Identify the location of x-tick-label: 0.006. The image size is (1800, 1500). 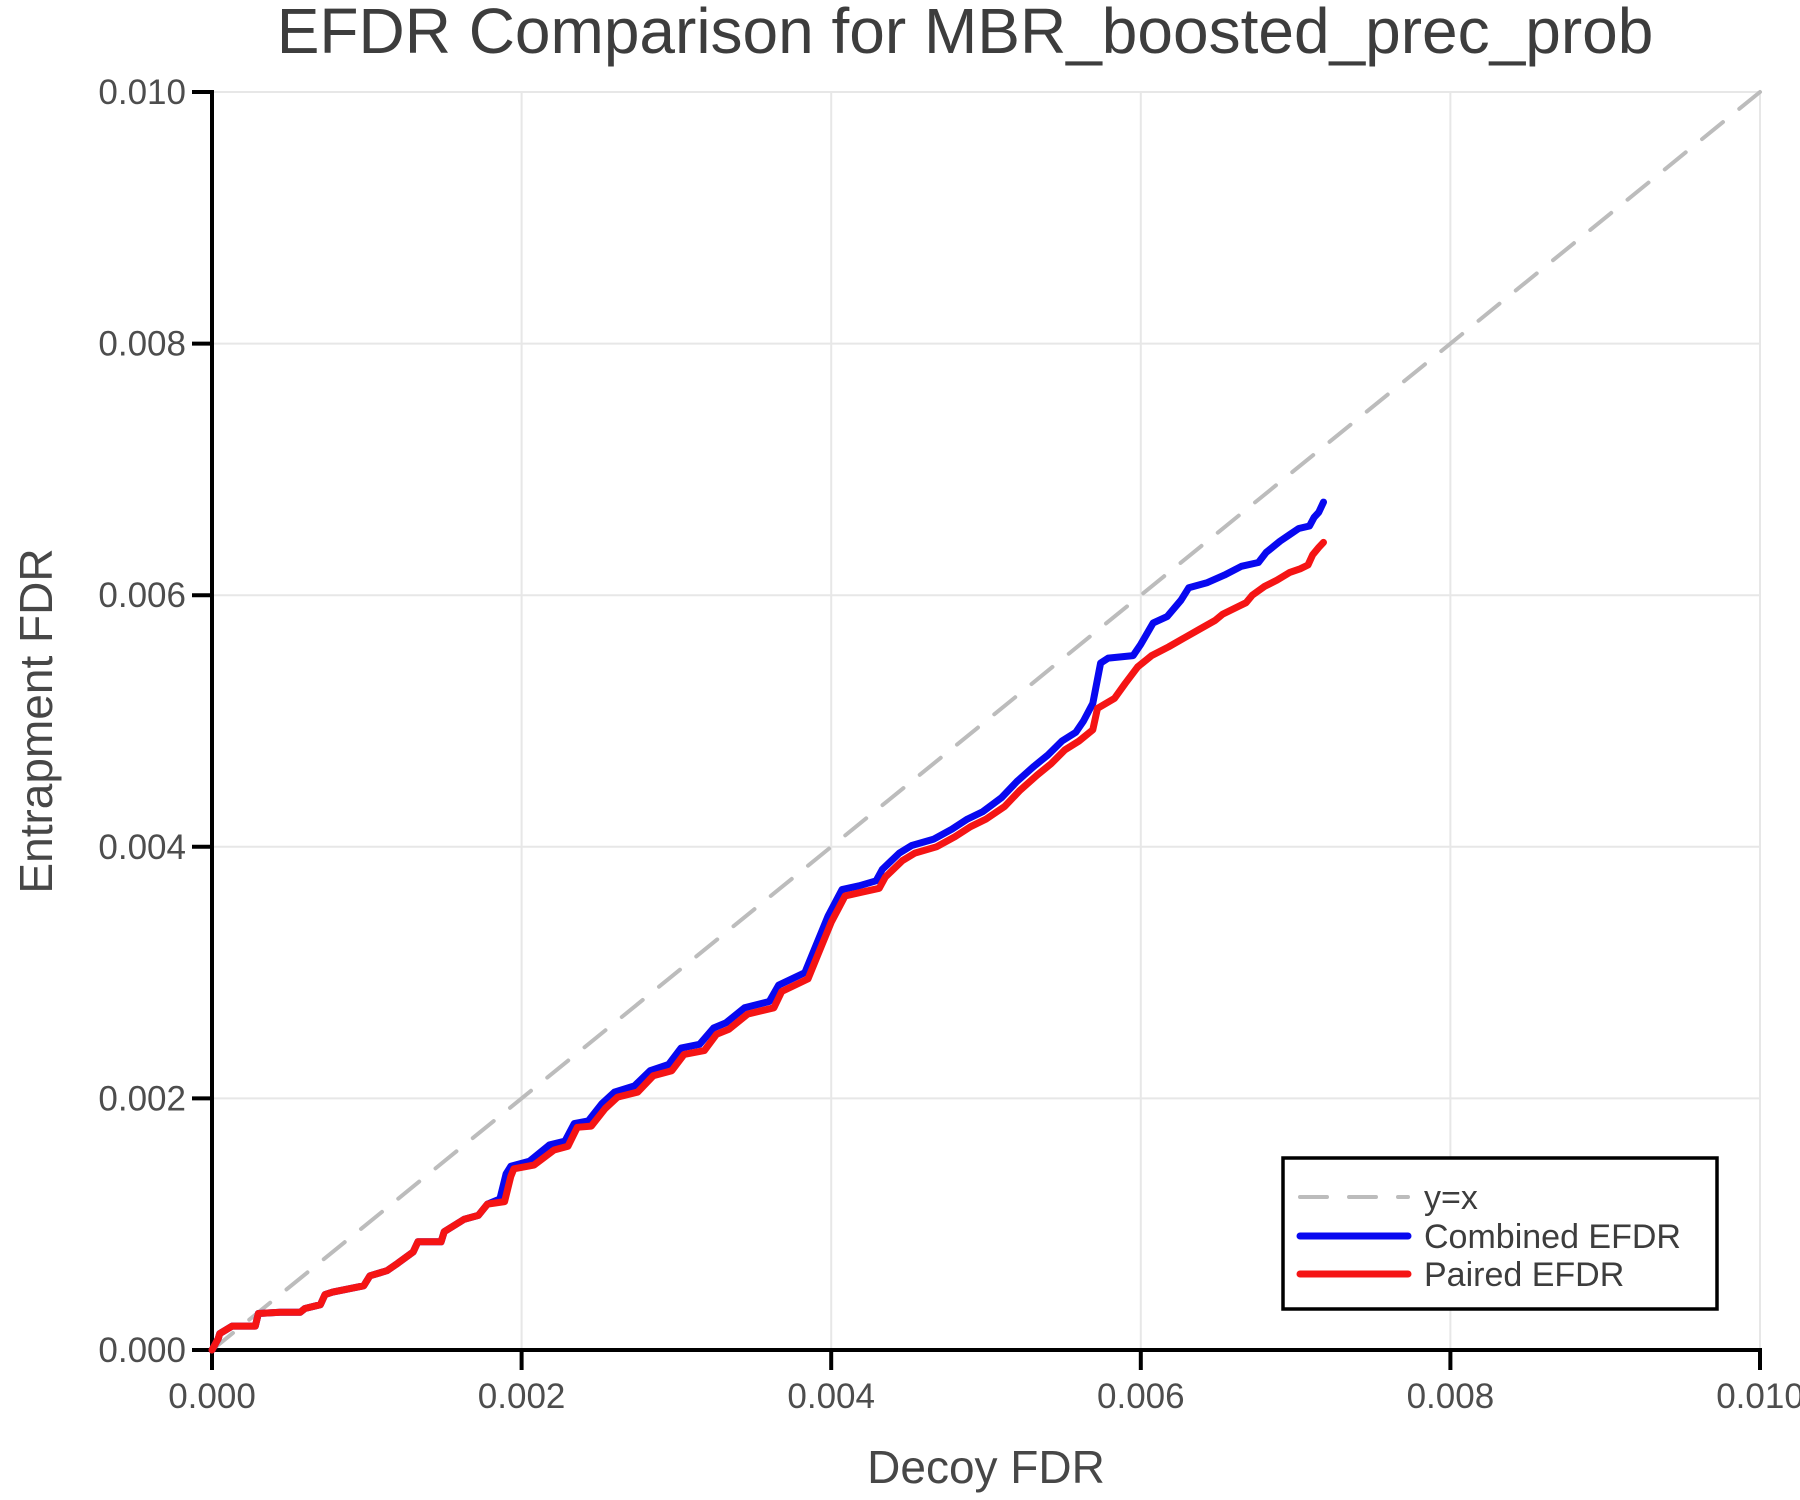
(1141, 1396).